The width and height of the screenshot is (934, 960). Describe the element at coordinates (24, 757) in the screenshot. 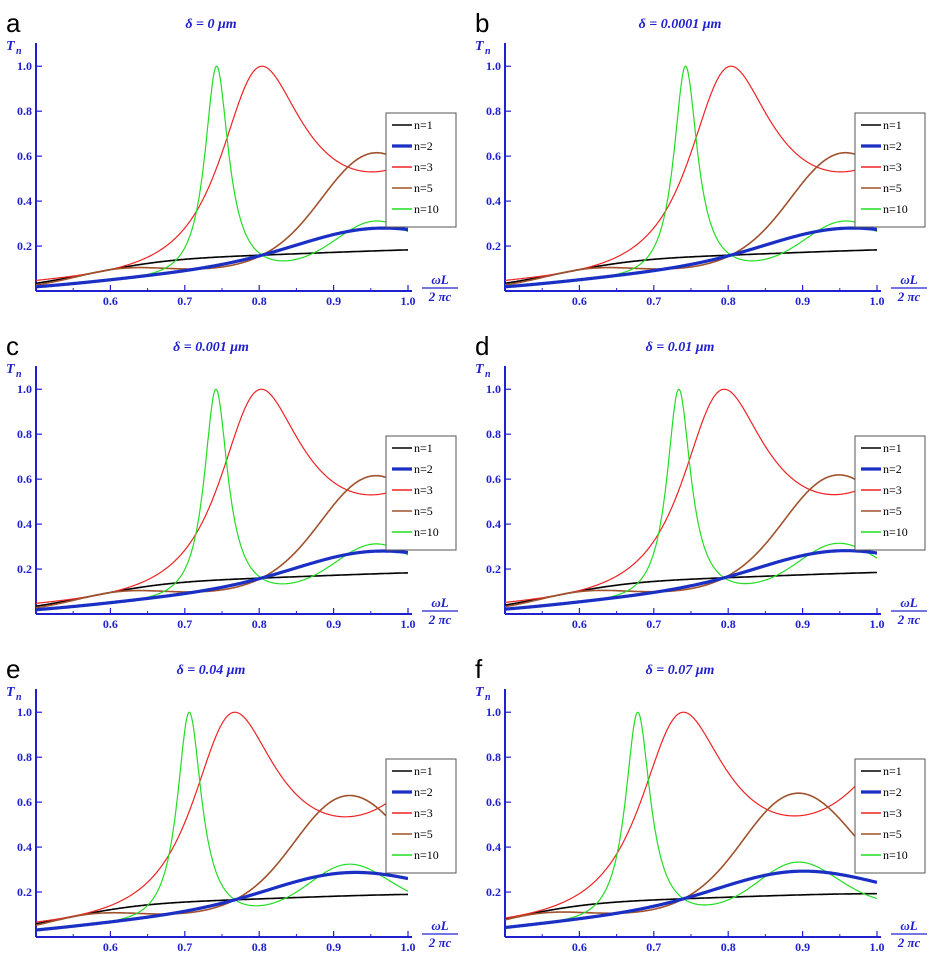

I see `y-tick-label: 0.8` at that location.